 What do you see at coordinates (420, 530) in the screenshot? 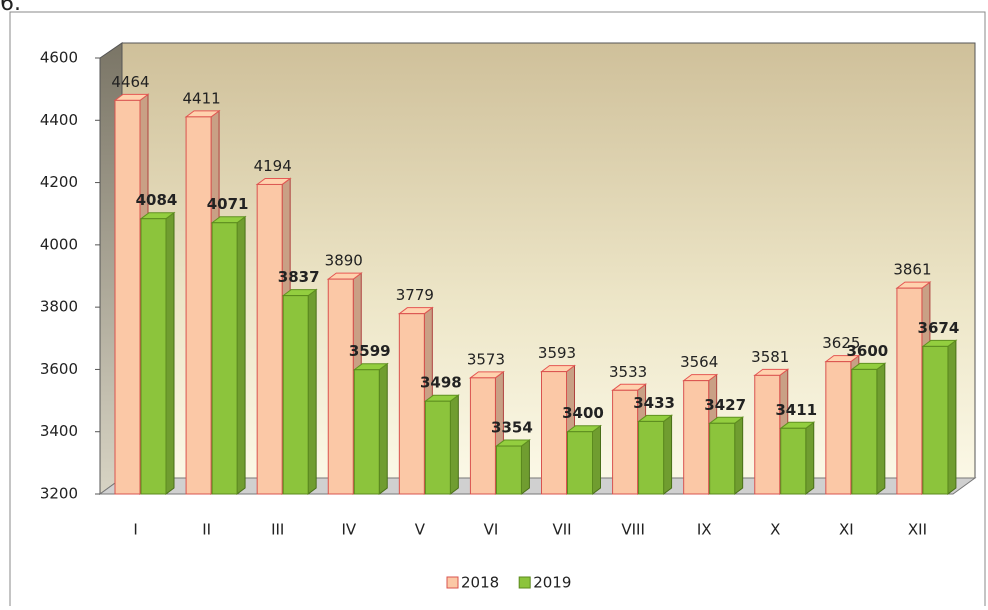
I see `x-tick-label: V` at bounding box center [420, 530].